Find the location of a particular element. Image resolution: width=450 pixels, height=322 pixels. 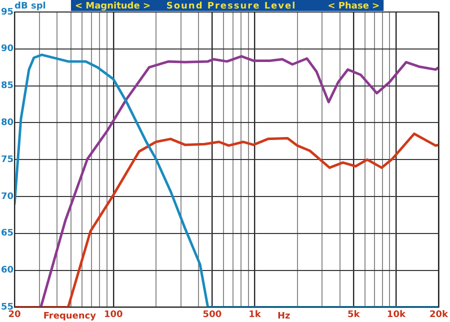

y-tick-label: 80 is located at coordinates (7, 123).